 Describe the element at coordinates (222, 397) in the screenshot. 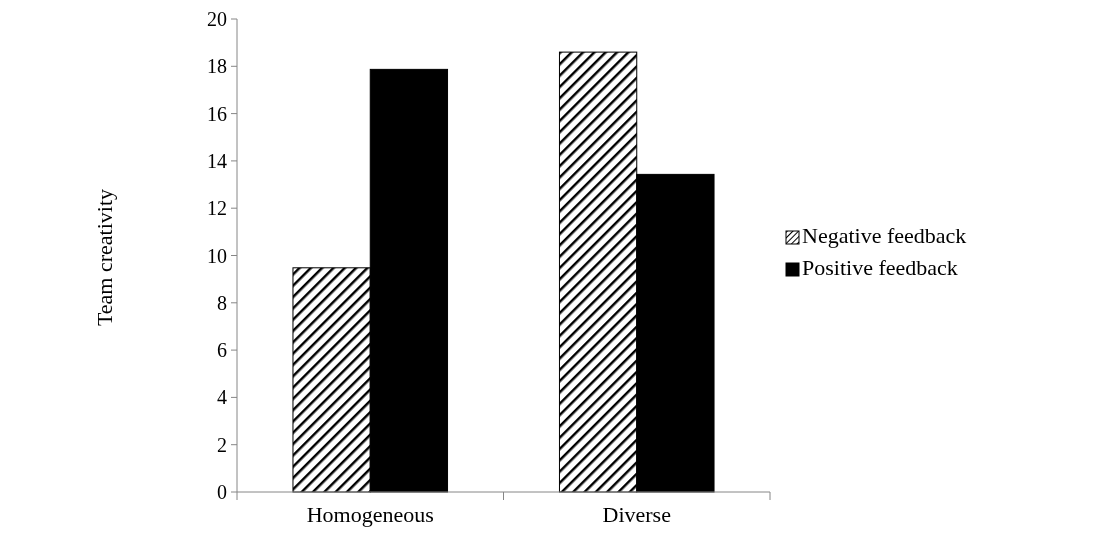

I see `y-tick-label: 4` at that location.